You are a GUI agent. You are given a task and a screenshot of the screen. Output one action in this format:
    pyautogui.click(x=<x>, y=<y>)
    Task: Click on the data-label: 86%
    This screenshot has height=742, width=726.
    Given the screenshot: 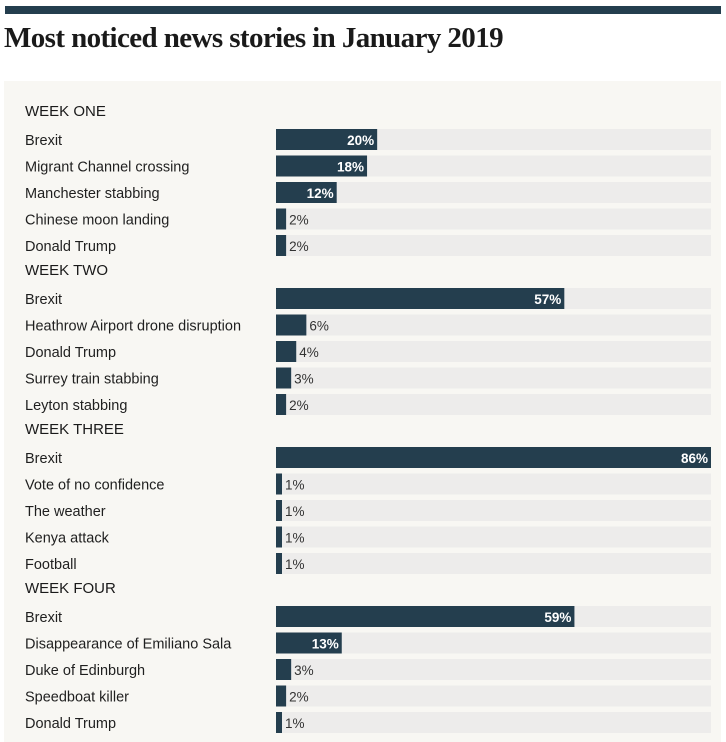 What is the action you would take?
    pyautogui.click(x=694, y=458)
    